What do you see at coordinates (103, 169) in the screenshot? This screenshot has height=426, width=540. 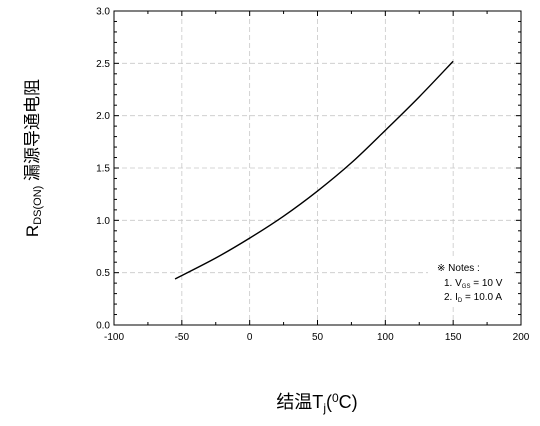 I see `y-tick-label: 1.5` at bounding box center [103, 169].